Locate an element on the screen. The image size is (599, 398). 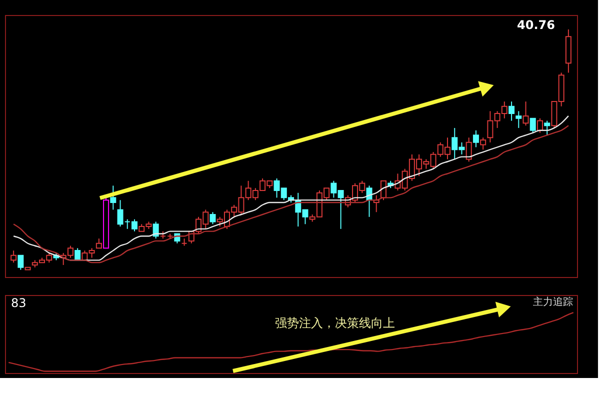
annotation: 40.76 is located at coordinates (536, 25).